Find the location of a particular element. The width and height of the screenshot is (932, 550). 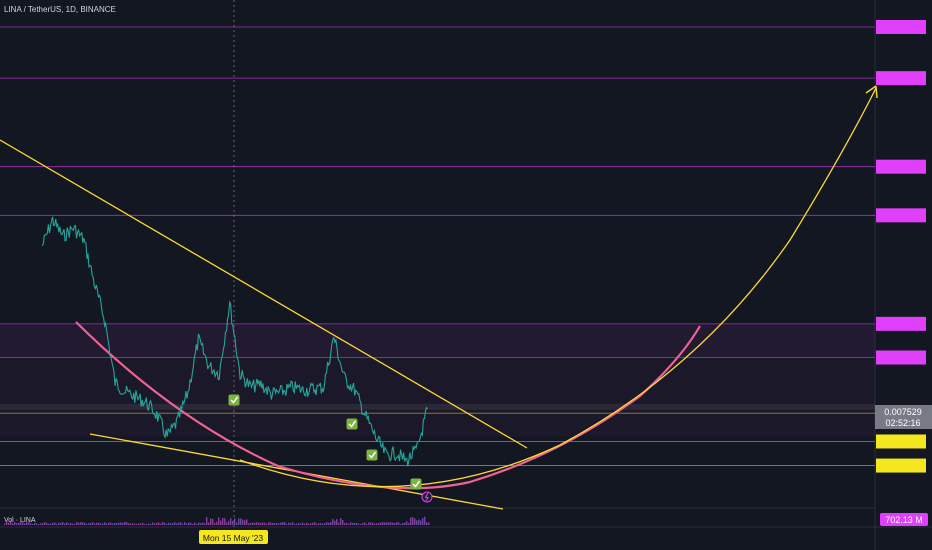

countdown-text: 02:52:16 is located at coordinates (902, 423).